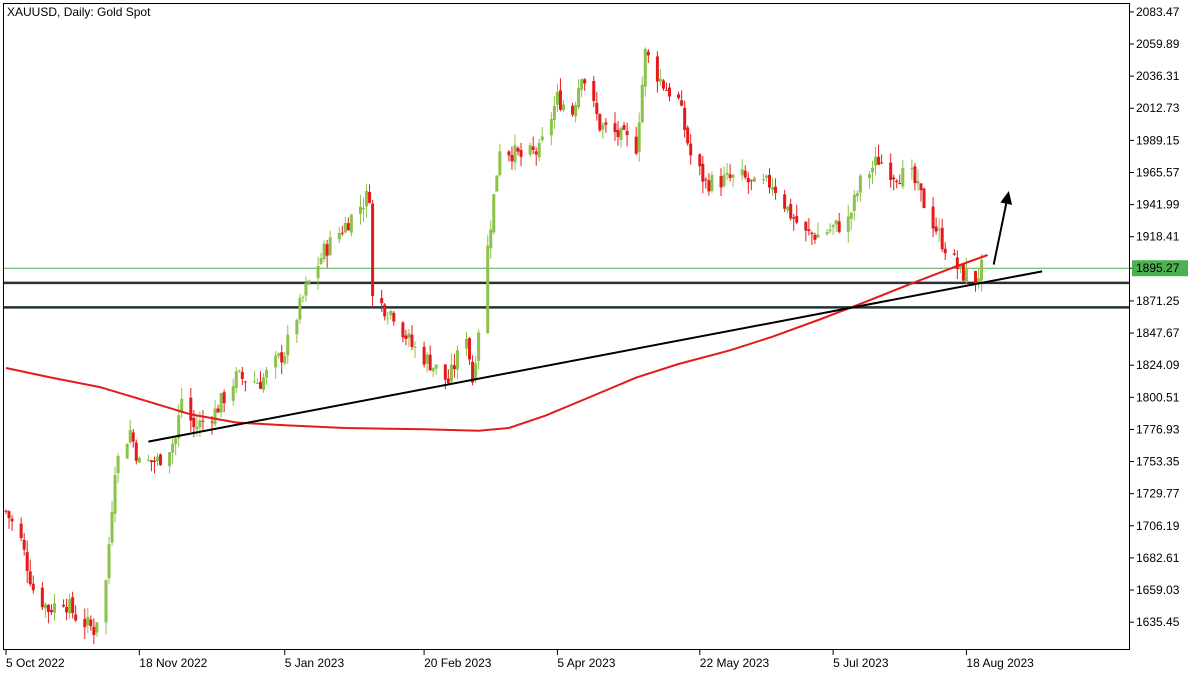 The image size is (1200, 675). Describe the element at coordinates (1000, 234) in the screenshot. I see `arrow-shaft` at that location.